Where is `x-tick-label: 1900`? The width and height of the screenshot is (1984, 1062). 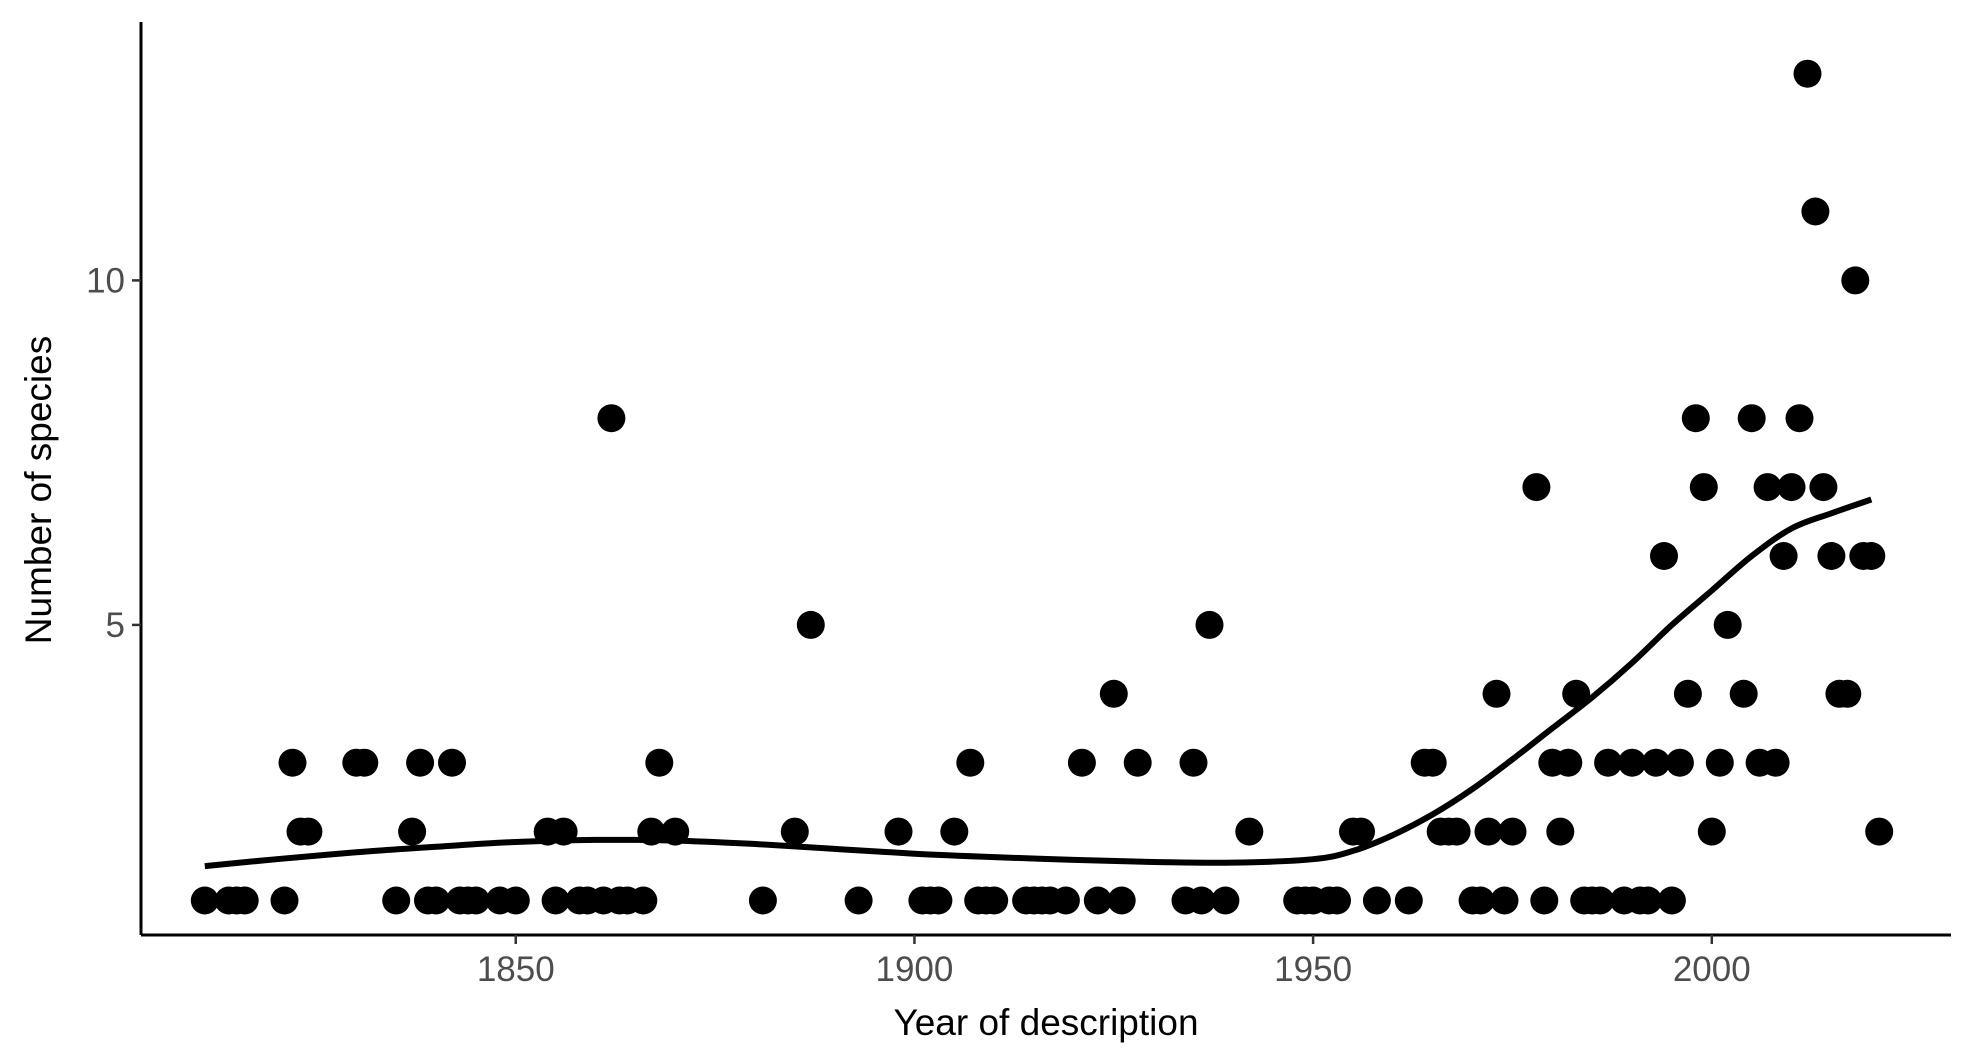
x-tick-label: 1900 is located at coordinates (914, 969).